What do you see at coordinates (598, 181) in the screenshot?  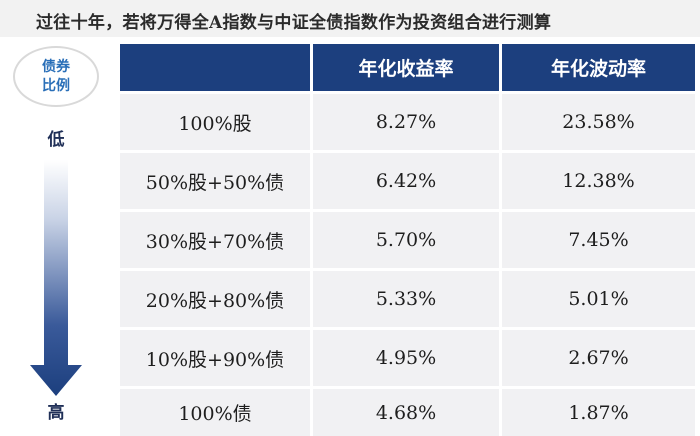 I see `volatility-cell: 12.38%` at bounding box center [598, 181].